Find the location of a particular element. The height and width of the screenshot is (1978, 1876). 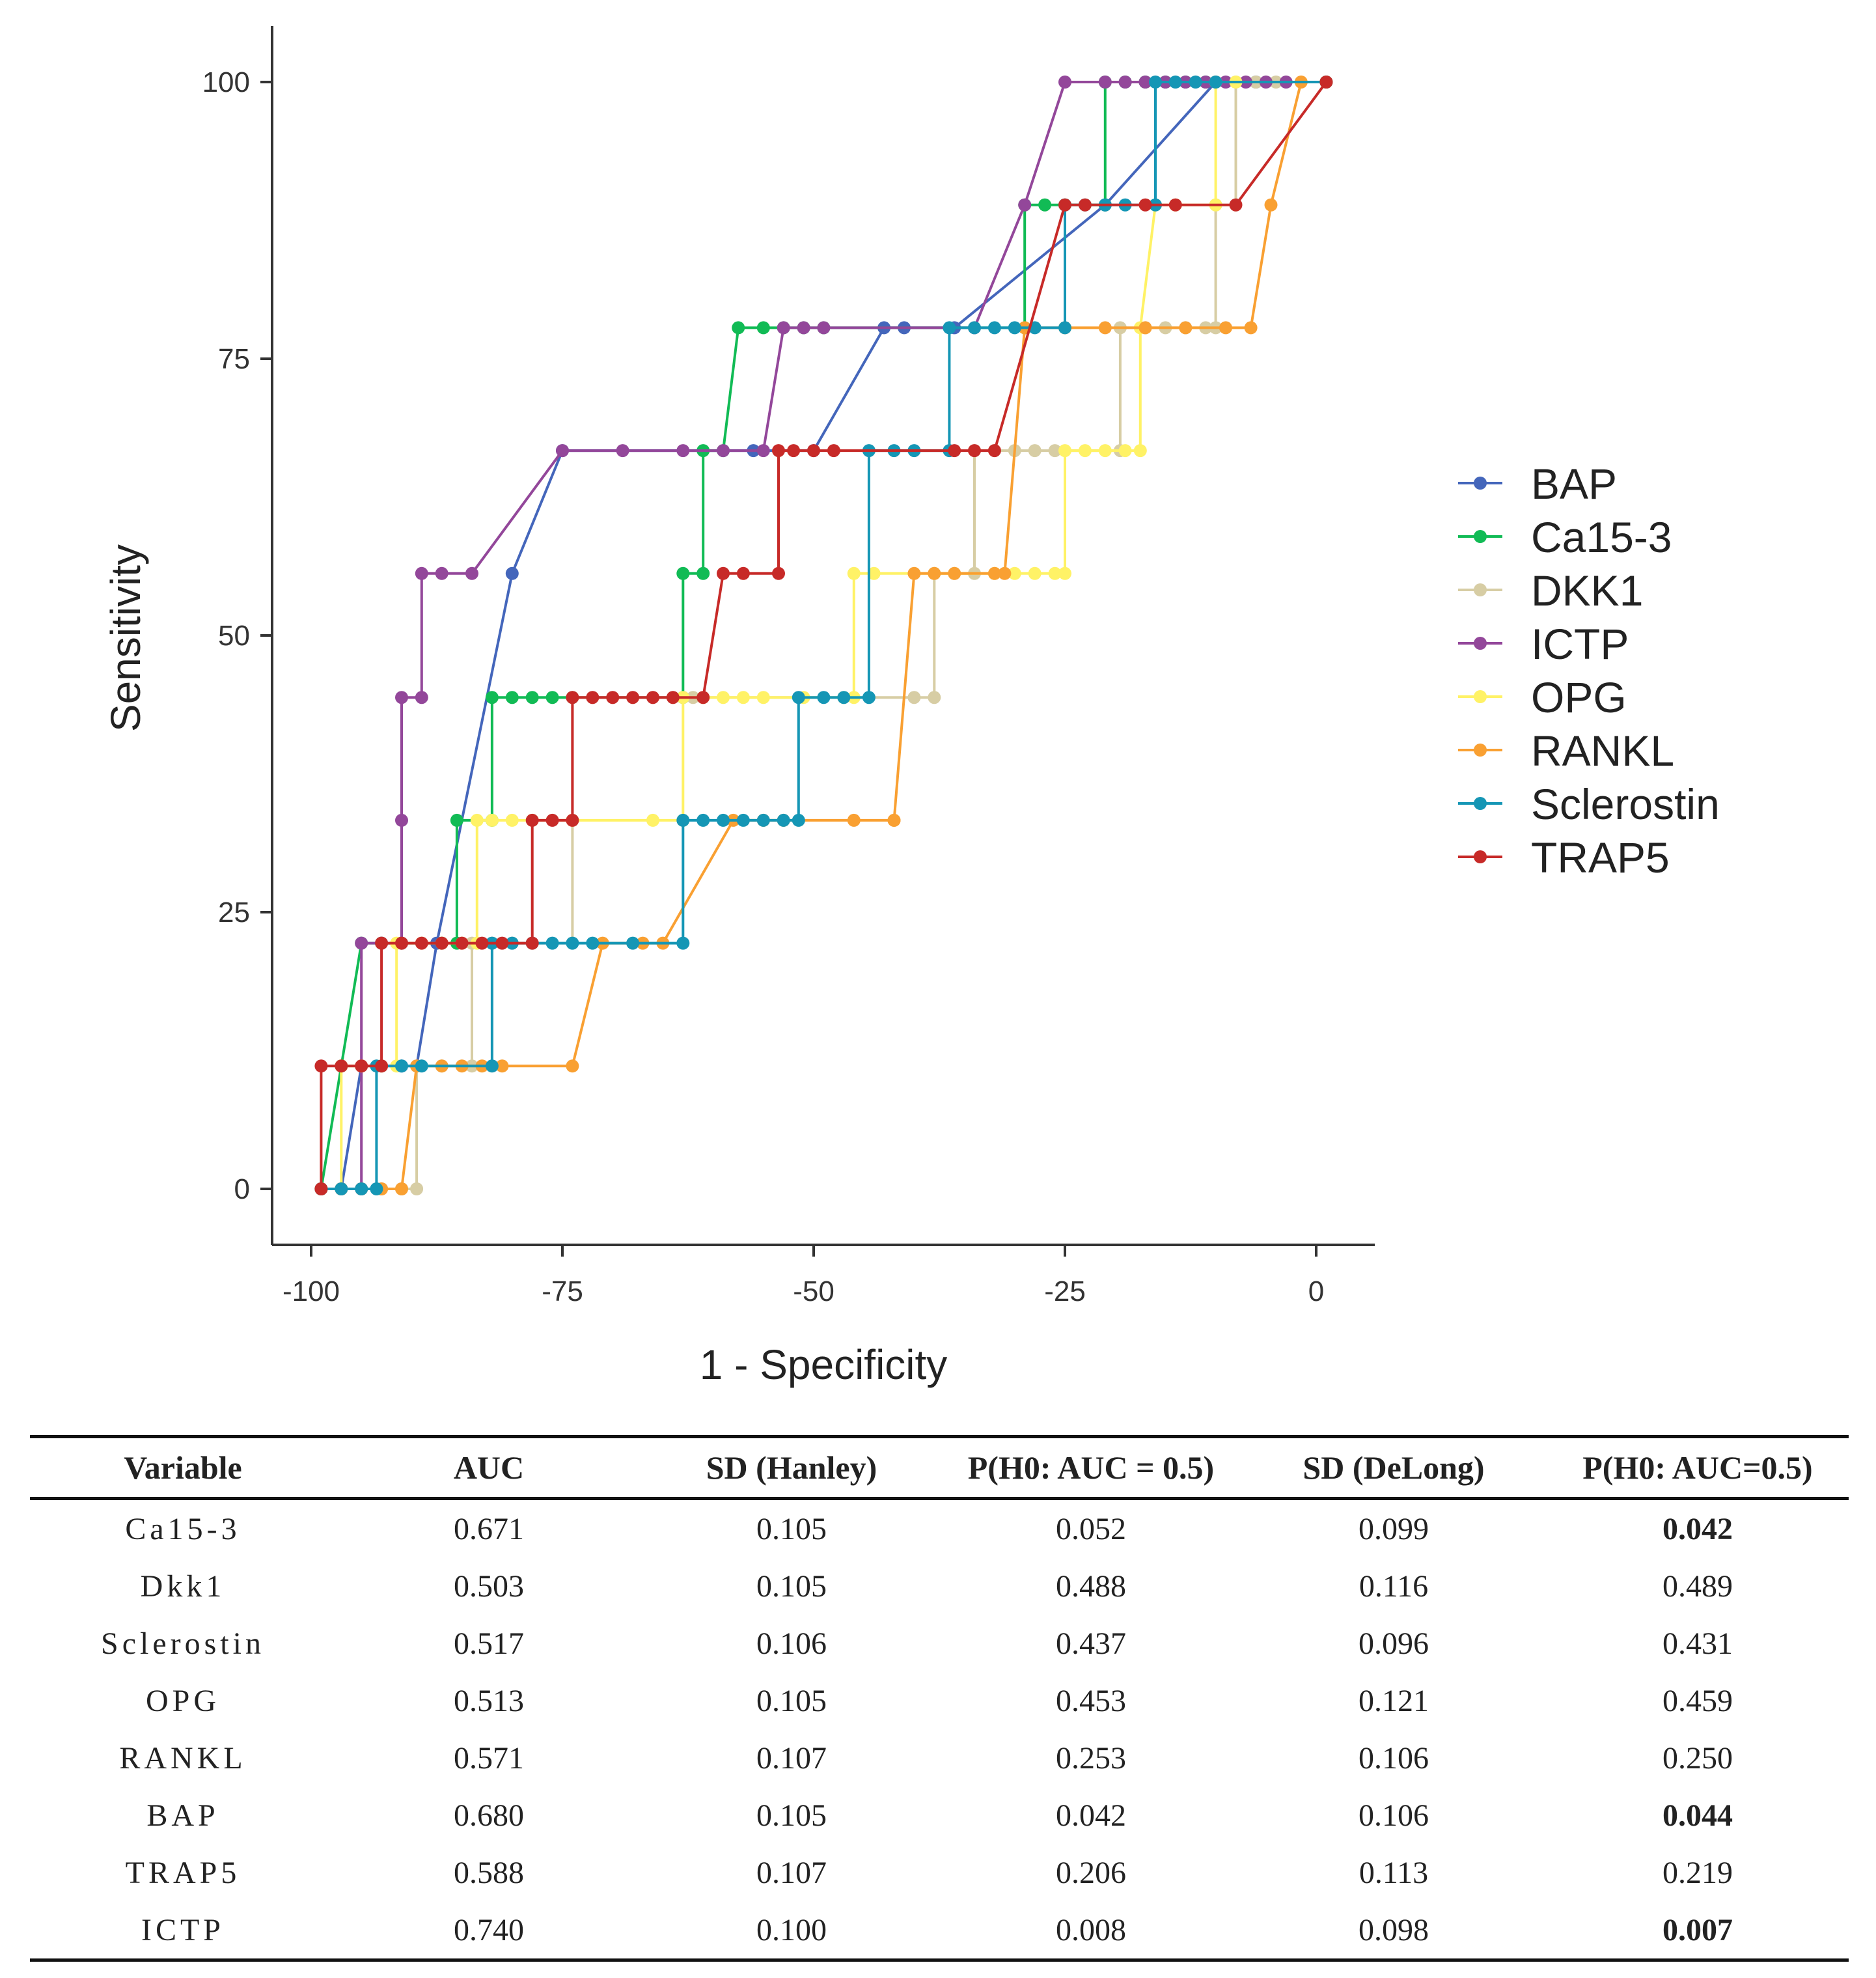

header-auc: AUC is located at coordinates (489, 1467).